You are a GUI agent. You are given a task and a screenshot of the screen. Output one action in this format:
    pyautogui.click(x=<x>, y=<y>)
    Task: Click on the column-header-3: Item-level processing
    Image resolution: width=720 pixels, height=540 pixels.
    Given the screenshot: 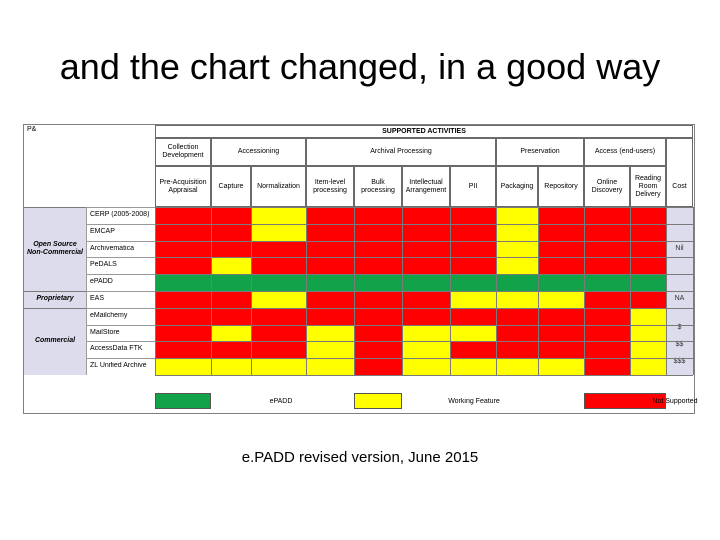 What is the action you would take?
    pyautogui.click(x=330, y=186)
    